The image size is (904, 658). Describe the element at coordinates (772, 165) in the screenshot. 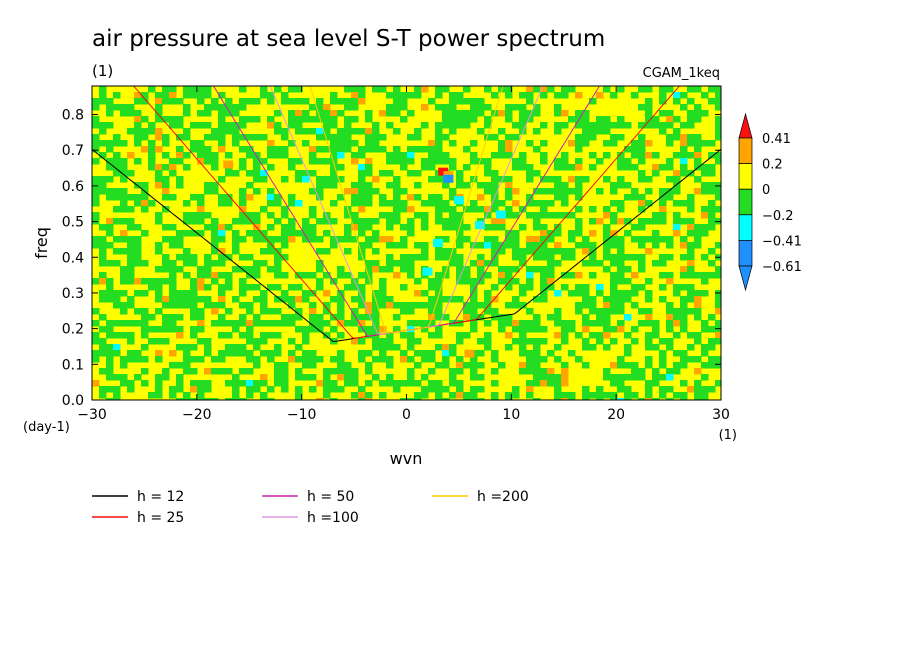

I see `colorbar-label: 0.2` at that location.